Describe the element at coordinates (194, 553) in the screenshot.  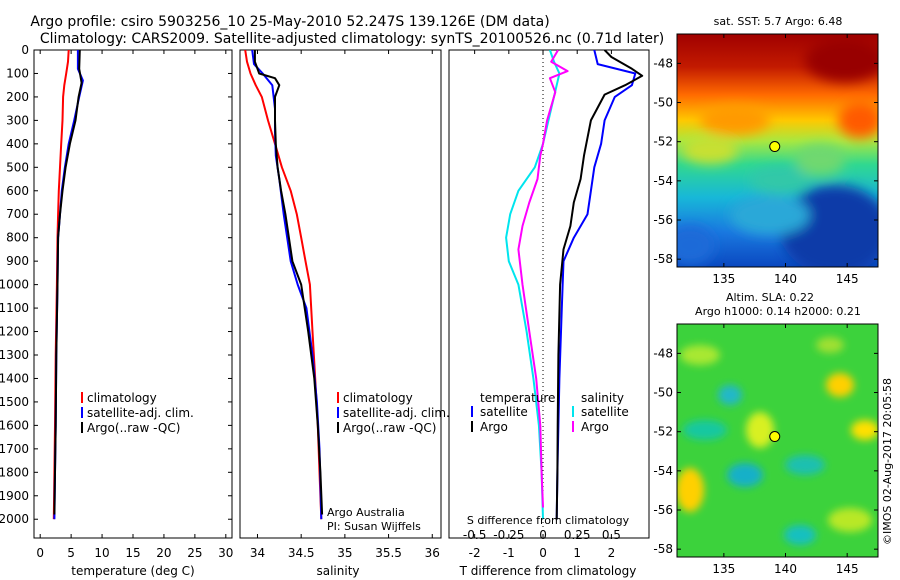
I see `x-tick-label: 25` at that location.